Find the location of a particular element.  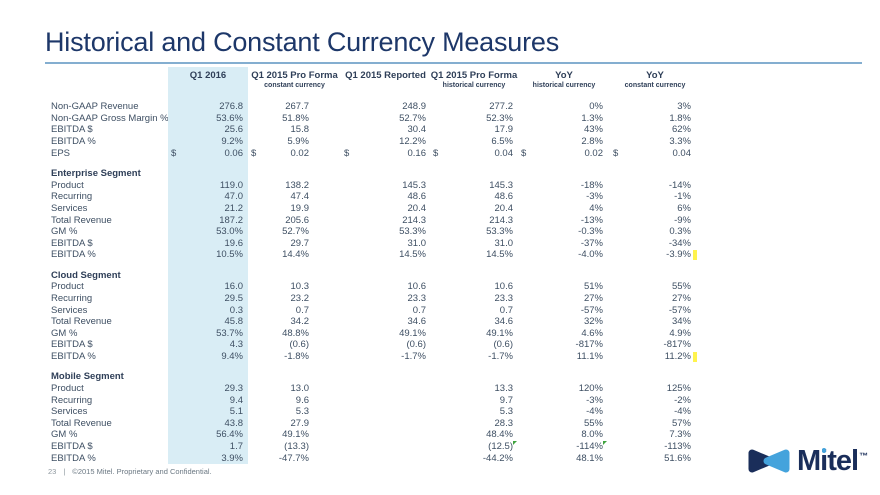

cell: 48.1% is located at coordinates (589, 458).